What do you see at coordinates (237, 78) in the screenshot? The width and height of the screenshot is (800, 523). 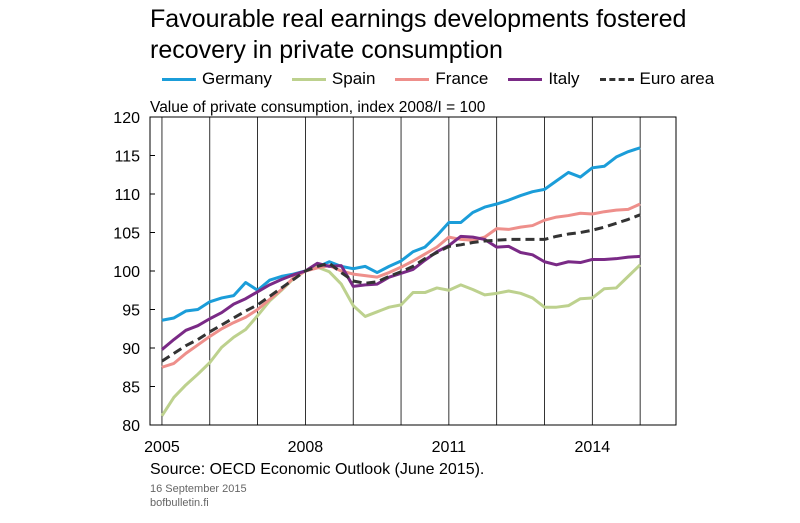 I see `legend-label-germany: Germany` at bounding box center [237, 78].